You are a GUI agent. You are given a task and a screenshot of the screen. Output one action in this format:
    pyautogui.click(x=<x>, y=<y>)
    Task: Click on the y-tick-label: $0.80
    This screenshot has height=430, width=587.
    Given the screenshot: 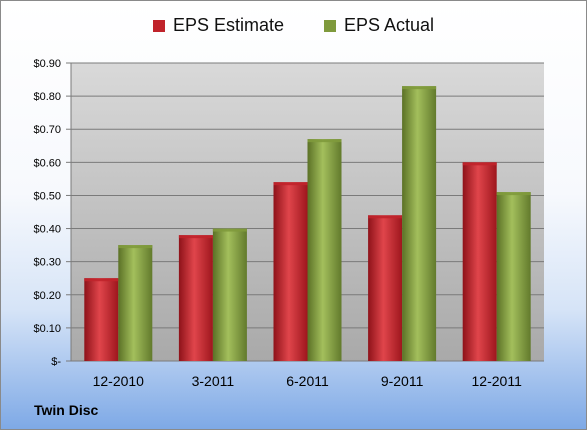 What is the action you would take?
    pyautogui.click(x=47, y=97)
    